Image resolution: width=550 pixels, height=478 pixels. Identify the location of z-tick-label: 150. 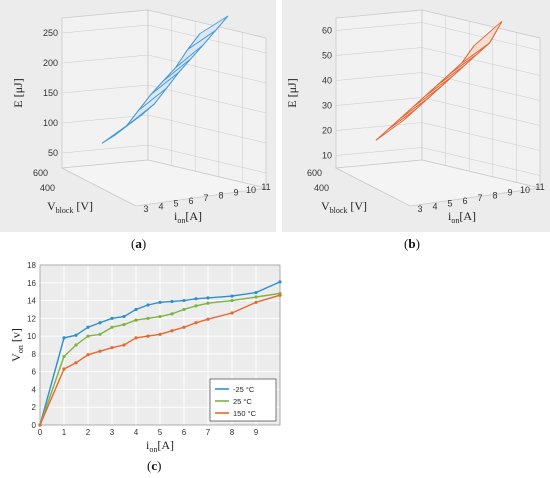
(50, 93).